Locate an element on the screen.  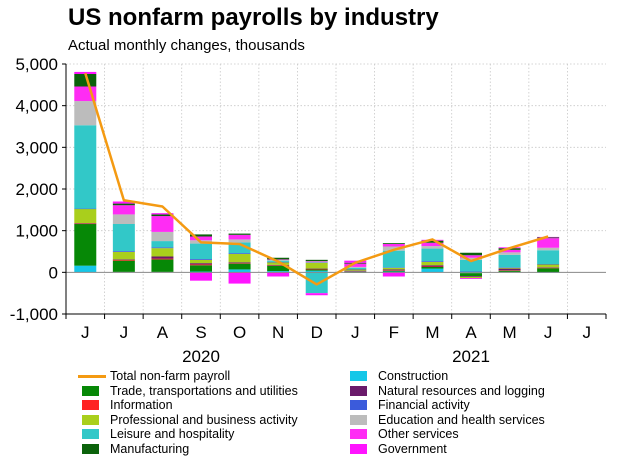
legend-item: Other services is located at coordinates (445, 434).